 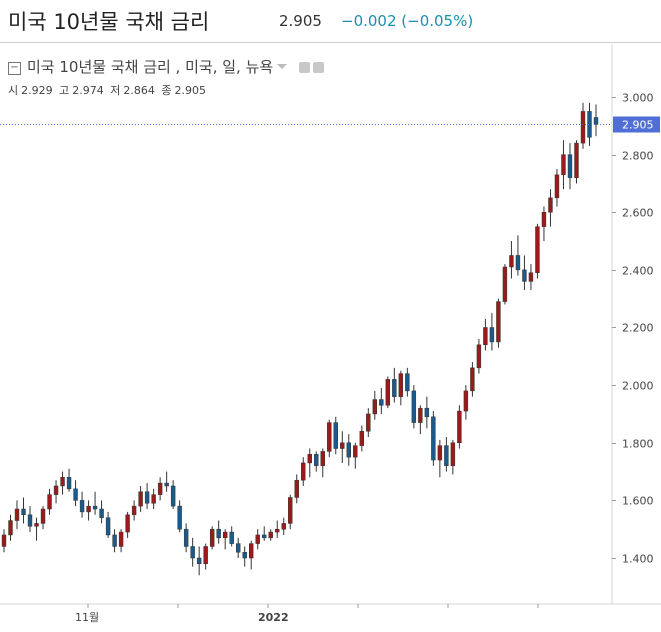 What do you see at coordinates (319, 67) in the screenshot?
I see `gear-icon` at bounding box center [319, 67].